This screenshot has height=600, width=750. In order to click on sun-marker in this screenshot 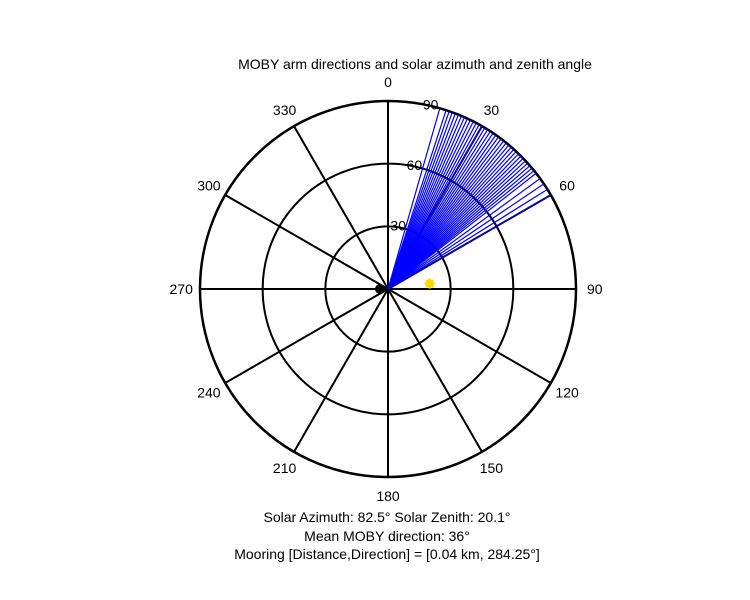, I will do `click(429, 283)`.